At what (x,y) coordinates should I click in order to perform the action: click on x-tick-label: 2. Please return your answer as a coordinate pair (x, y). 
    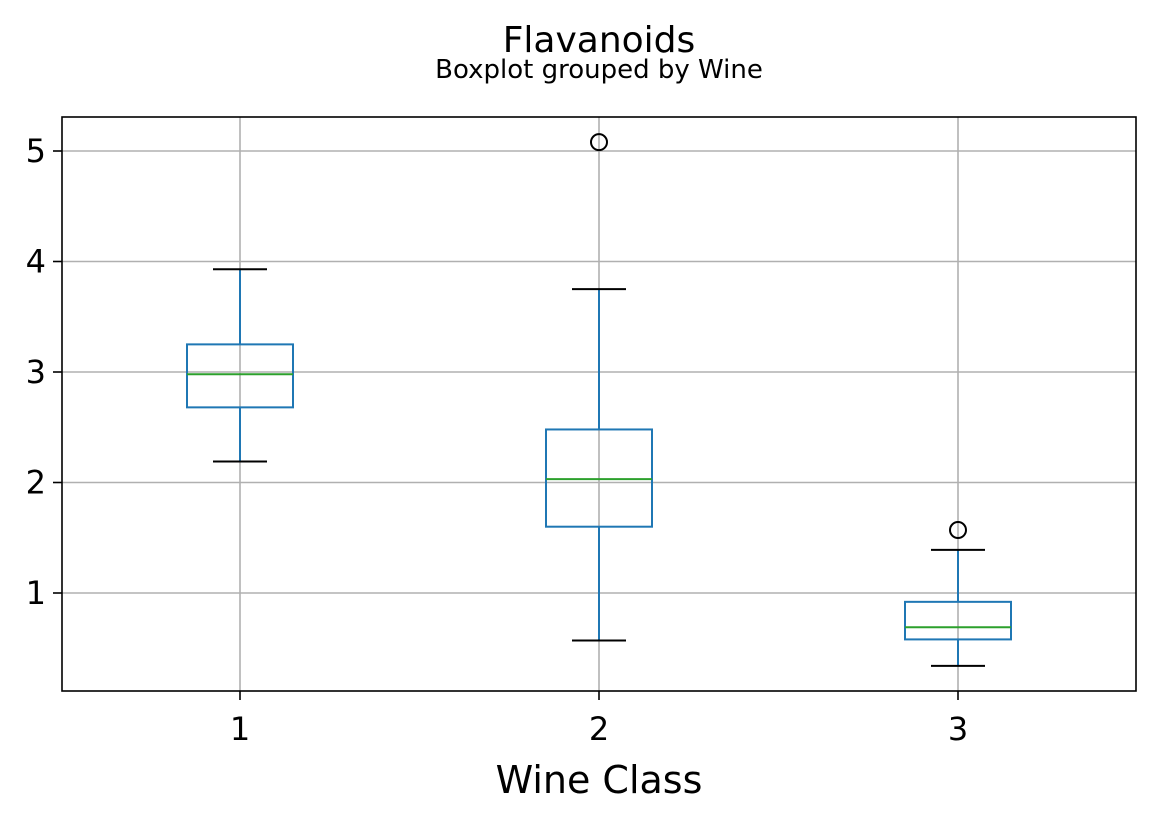
    Looking at the image, I should click on (599, 729).